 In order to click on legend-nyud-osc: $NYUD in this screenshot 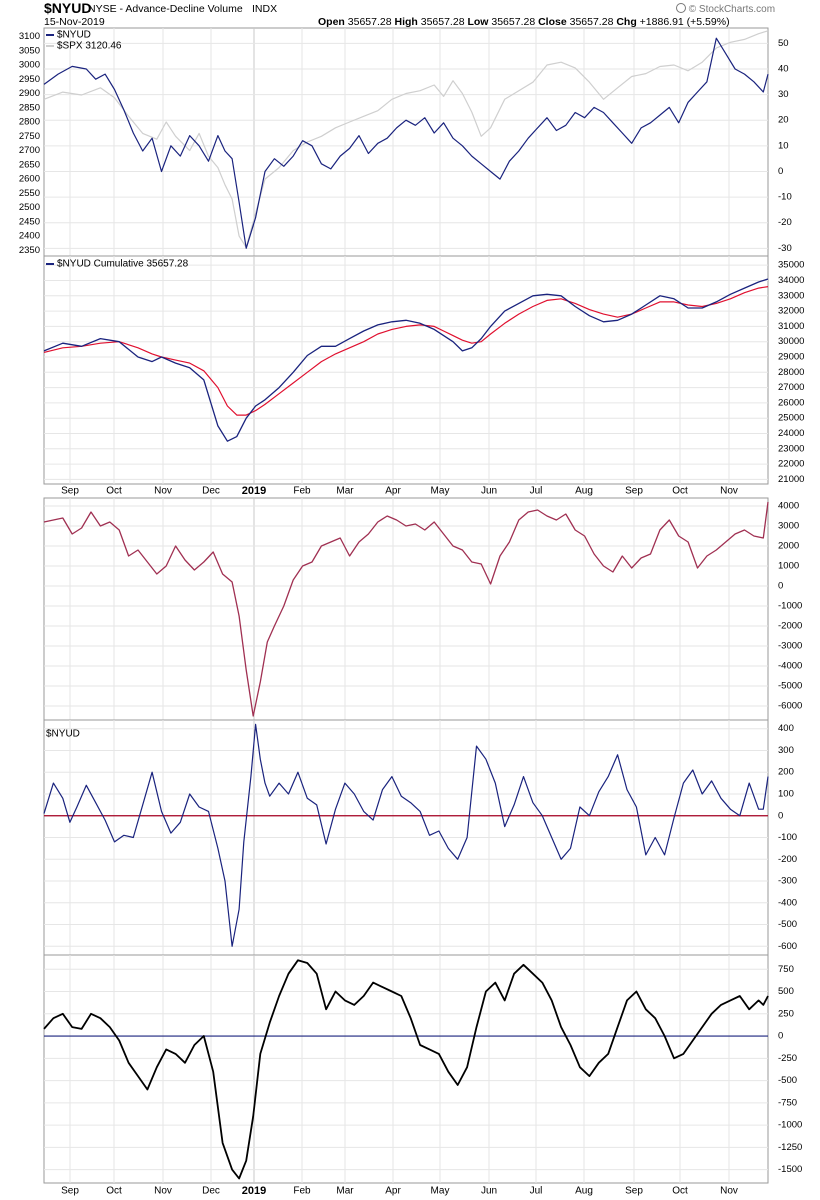, I will do `click(63, 734)`.